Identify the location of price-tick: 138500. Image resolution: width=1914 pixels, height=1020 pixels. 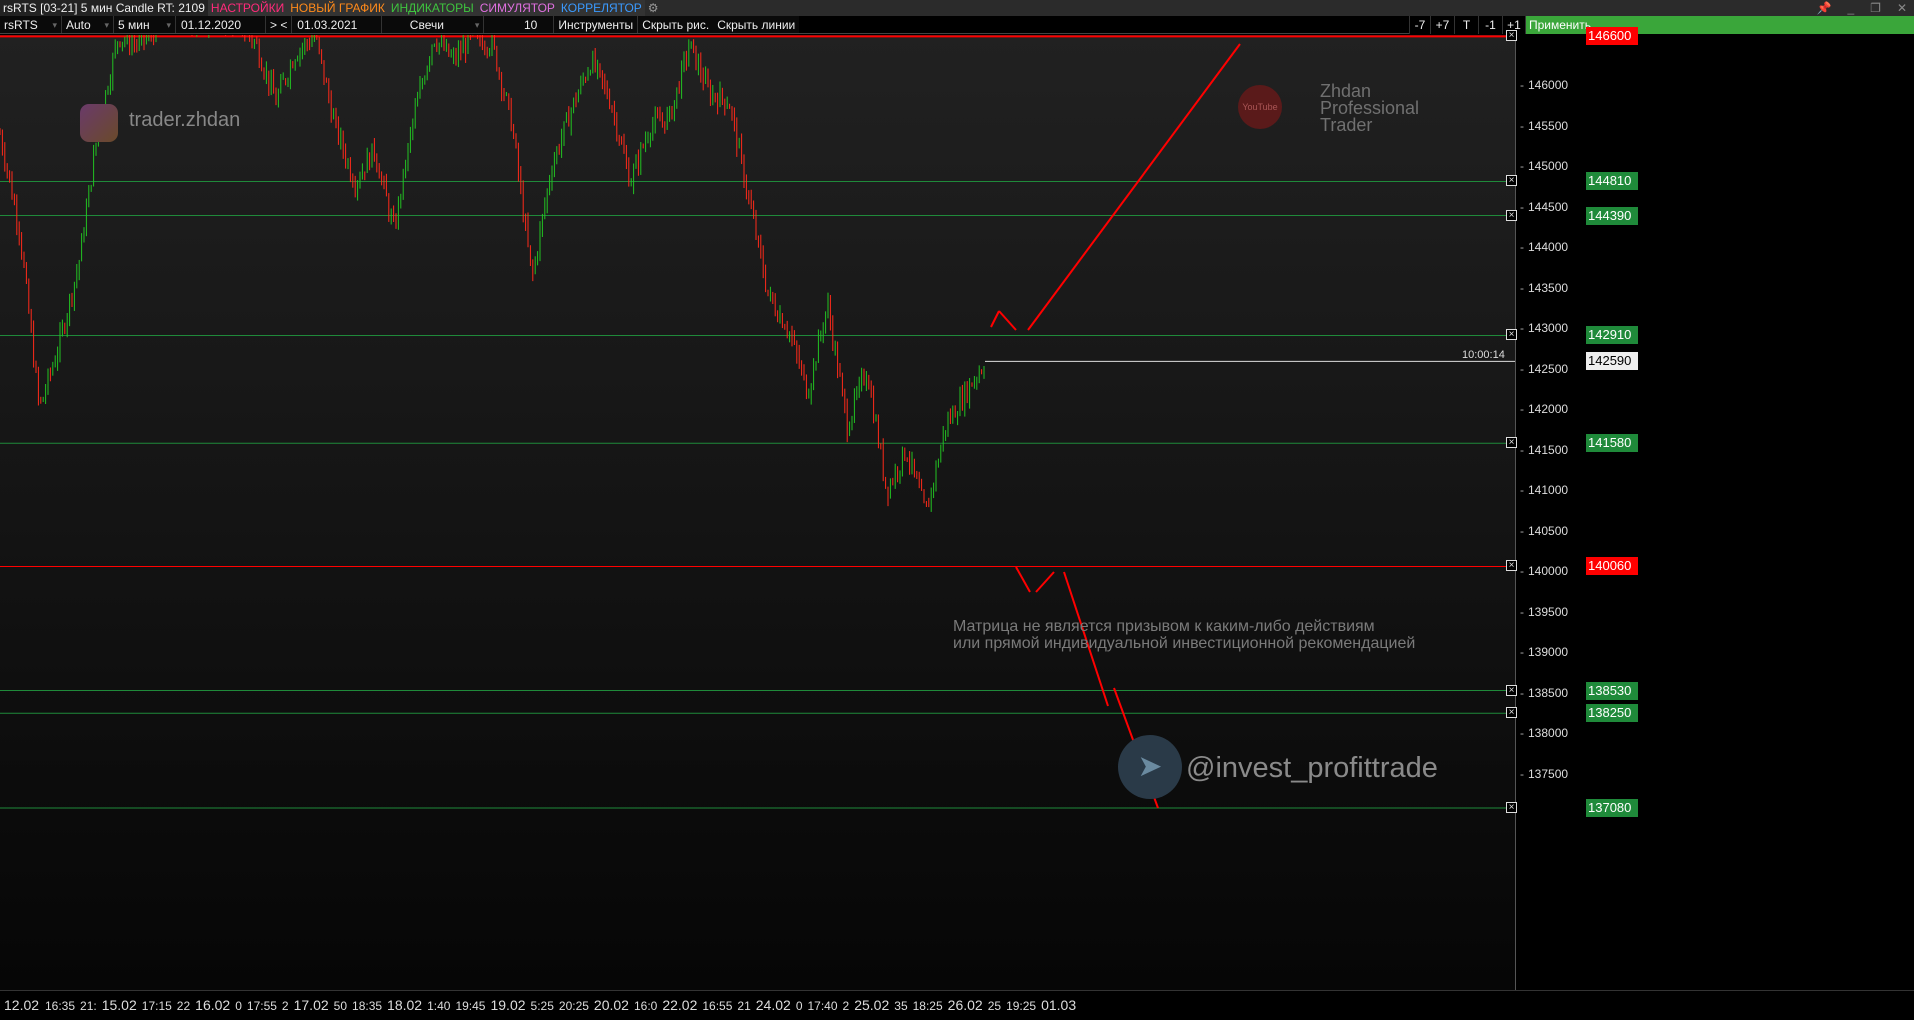
(1544, 693).